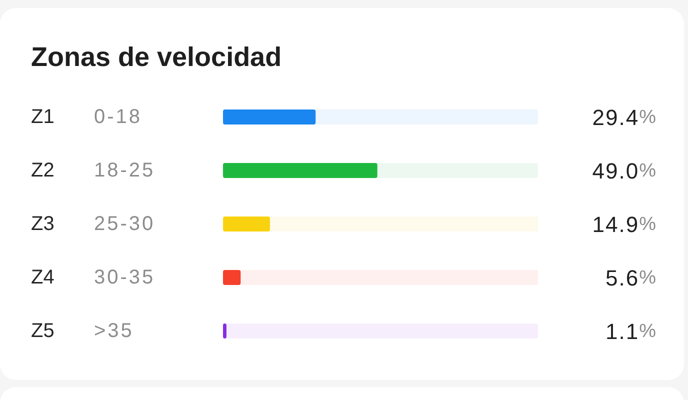 The height and width of the screenshot is (400, 688). What do you see at coordinates (631, 277) in the screenshot?
I see `data-label: 5.6%` at bounding box center [631, 277].